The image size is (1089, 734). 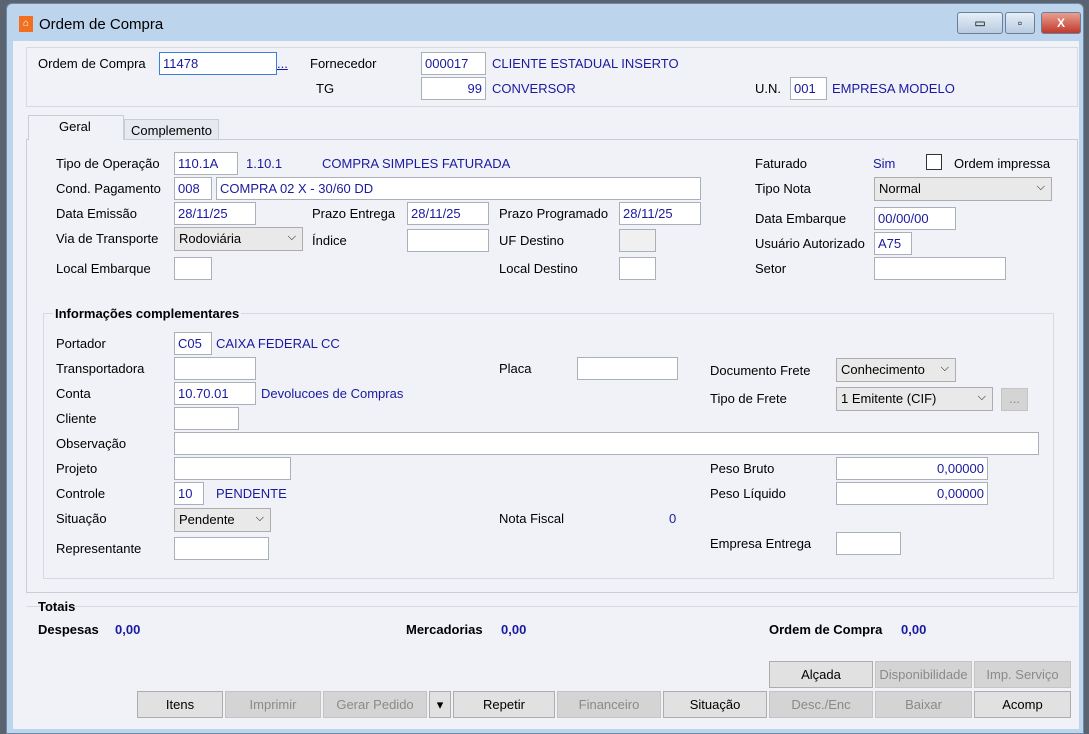 What do you see at coordinates (222, 520) in the screenshot?
I see `situacao-select: Pendente ⌵` at bounding box center [222, 520].